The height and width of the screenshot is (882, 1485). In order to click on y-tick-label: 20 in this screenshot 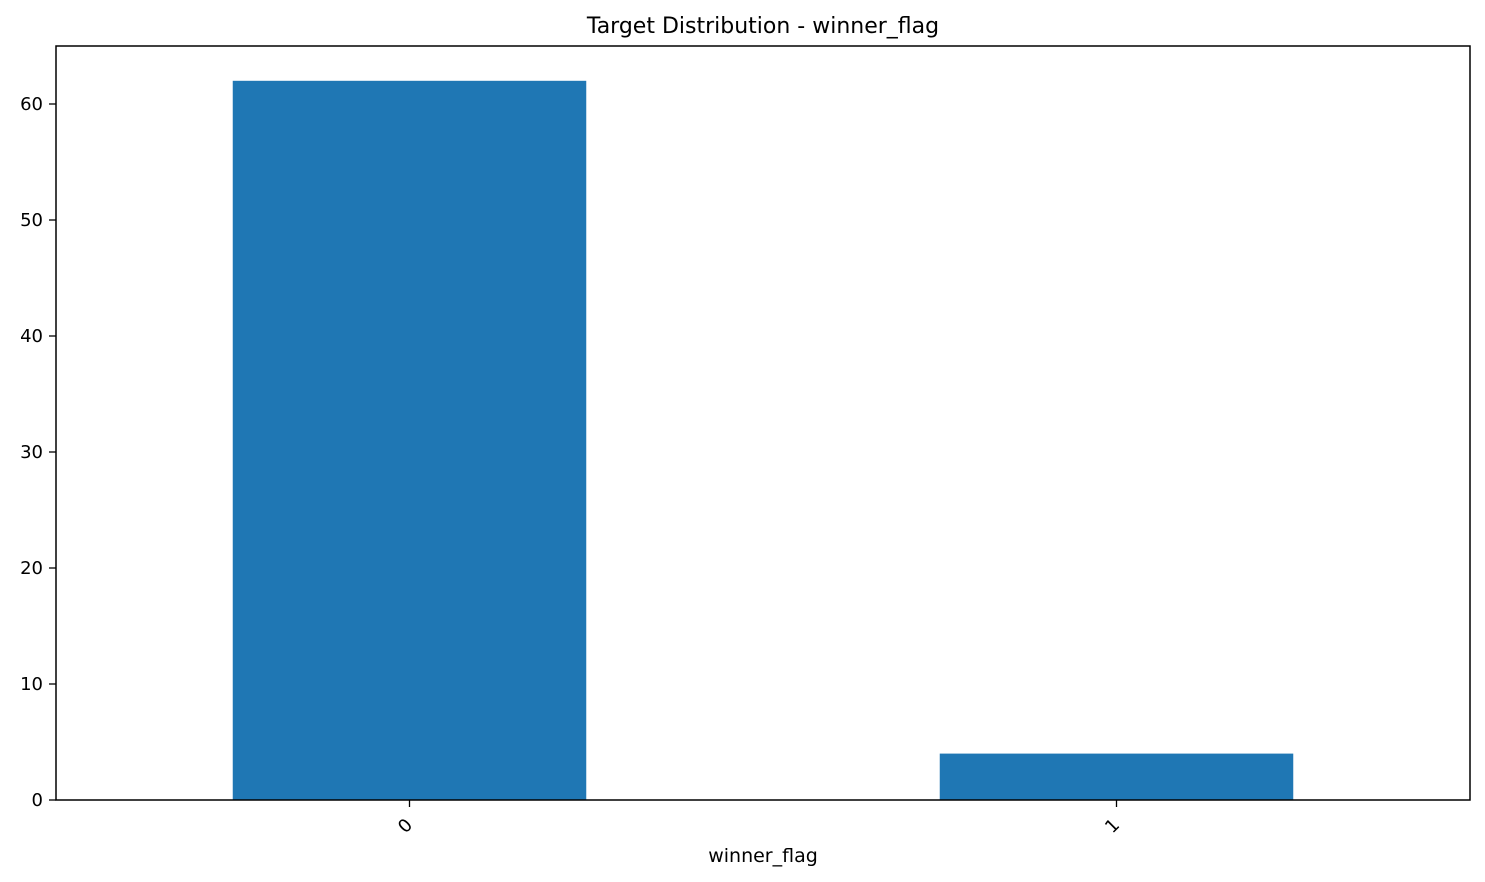, I will do `click(31, 568)`.